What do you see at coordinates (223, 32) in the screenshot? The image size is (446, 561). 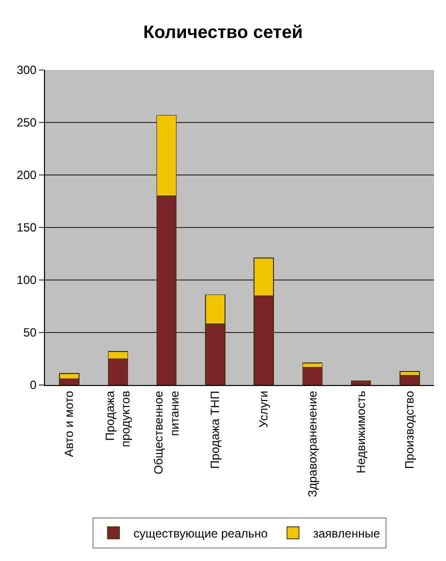 I see `chart-title: Количество сетей` at bounding box center [223, 32].